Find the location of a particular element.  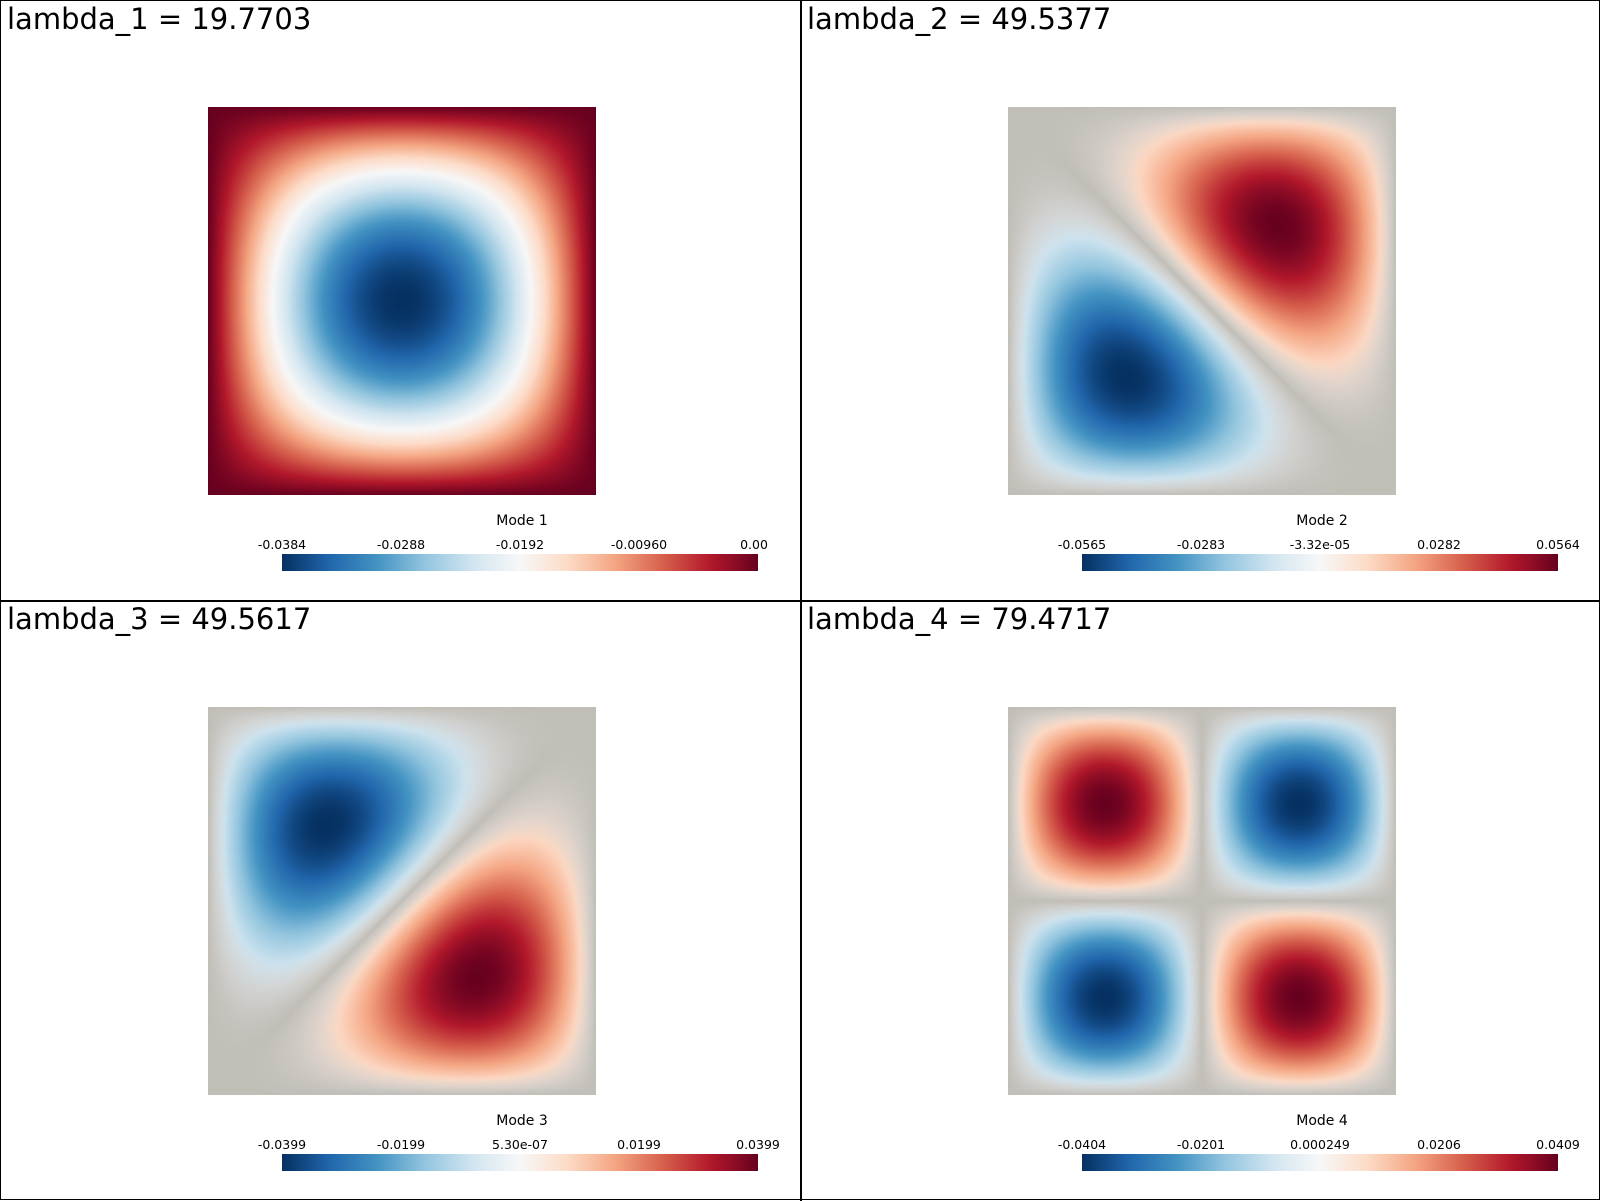

mode-3-heatmap is located at coordinates (402, 901).